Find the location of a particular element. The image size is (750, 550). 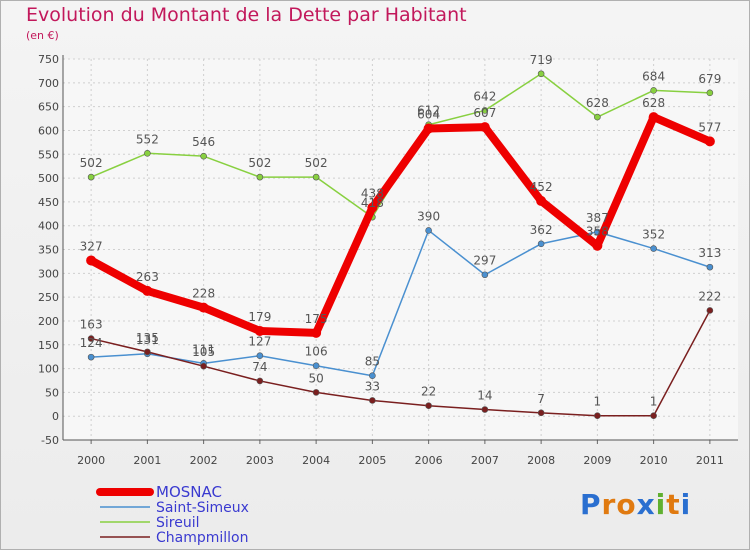

data-label: 74 is located at coordinates (259, 367).